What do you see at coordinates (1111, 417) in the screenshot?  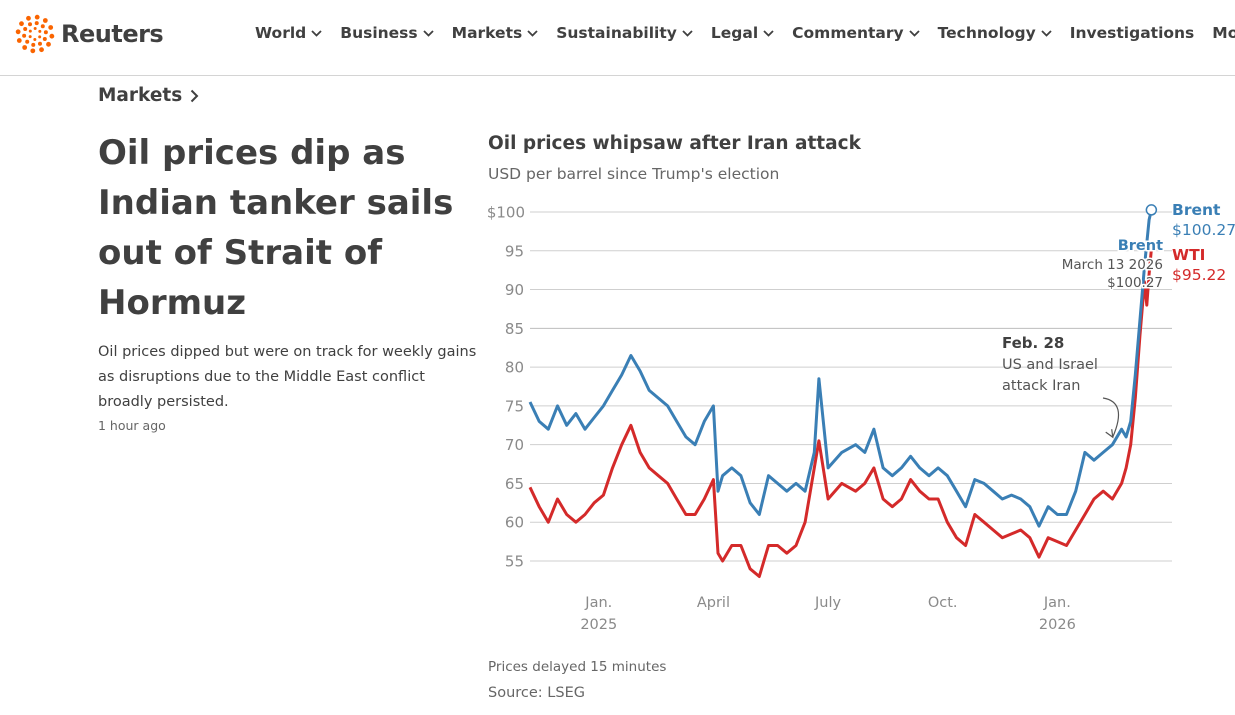 I see `annotation-arrow` at bounding box center [1111, 417].